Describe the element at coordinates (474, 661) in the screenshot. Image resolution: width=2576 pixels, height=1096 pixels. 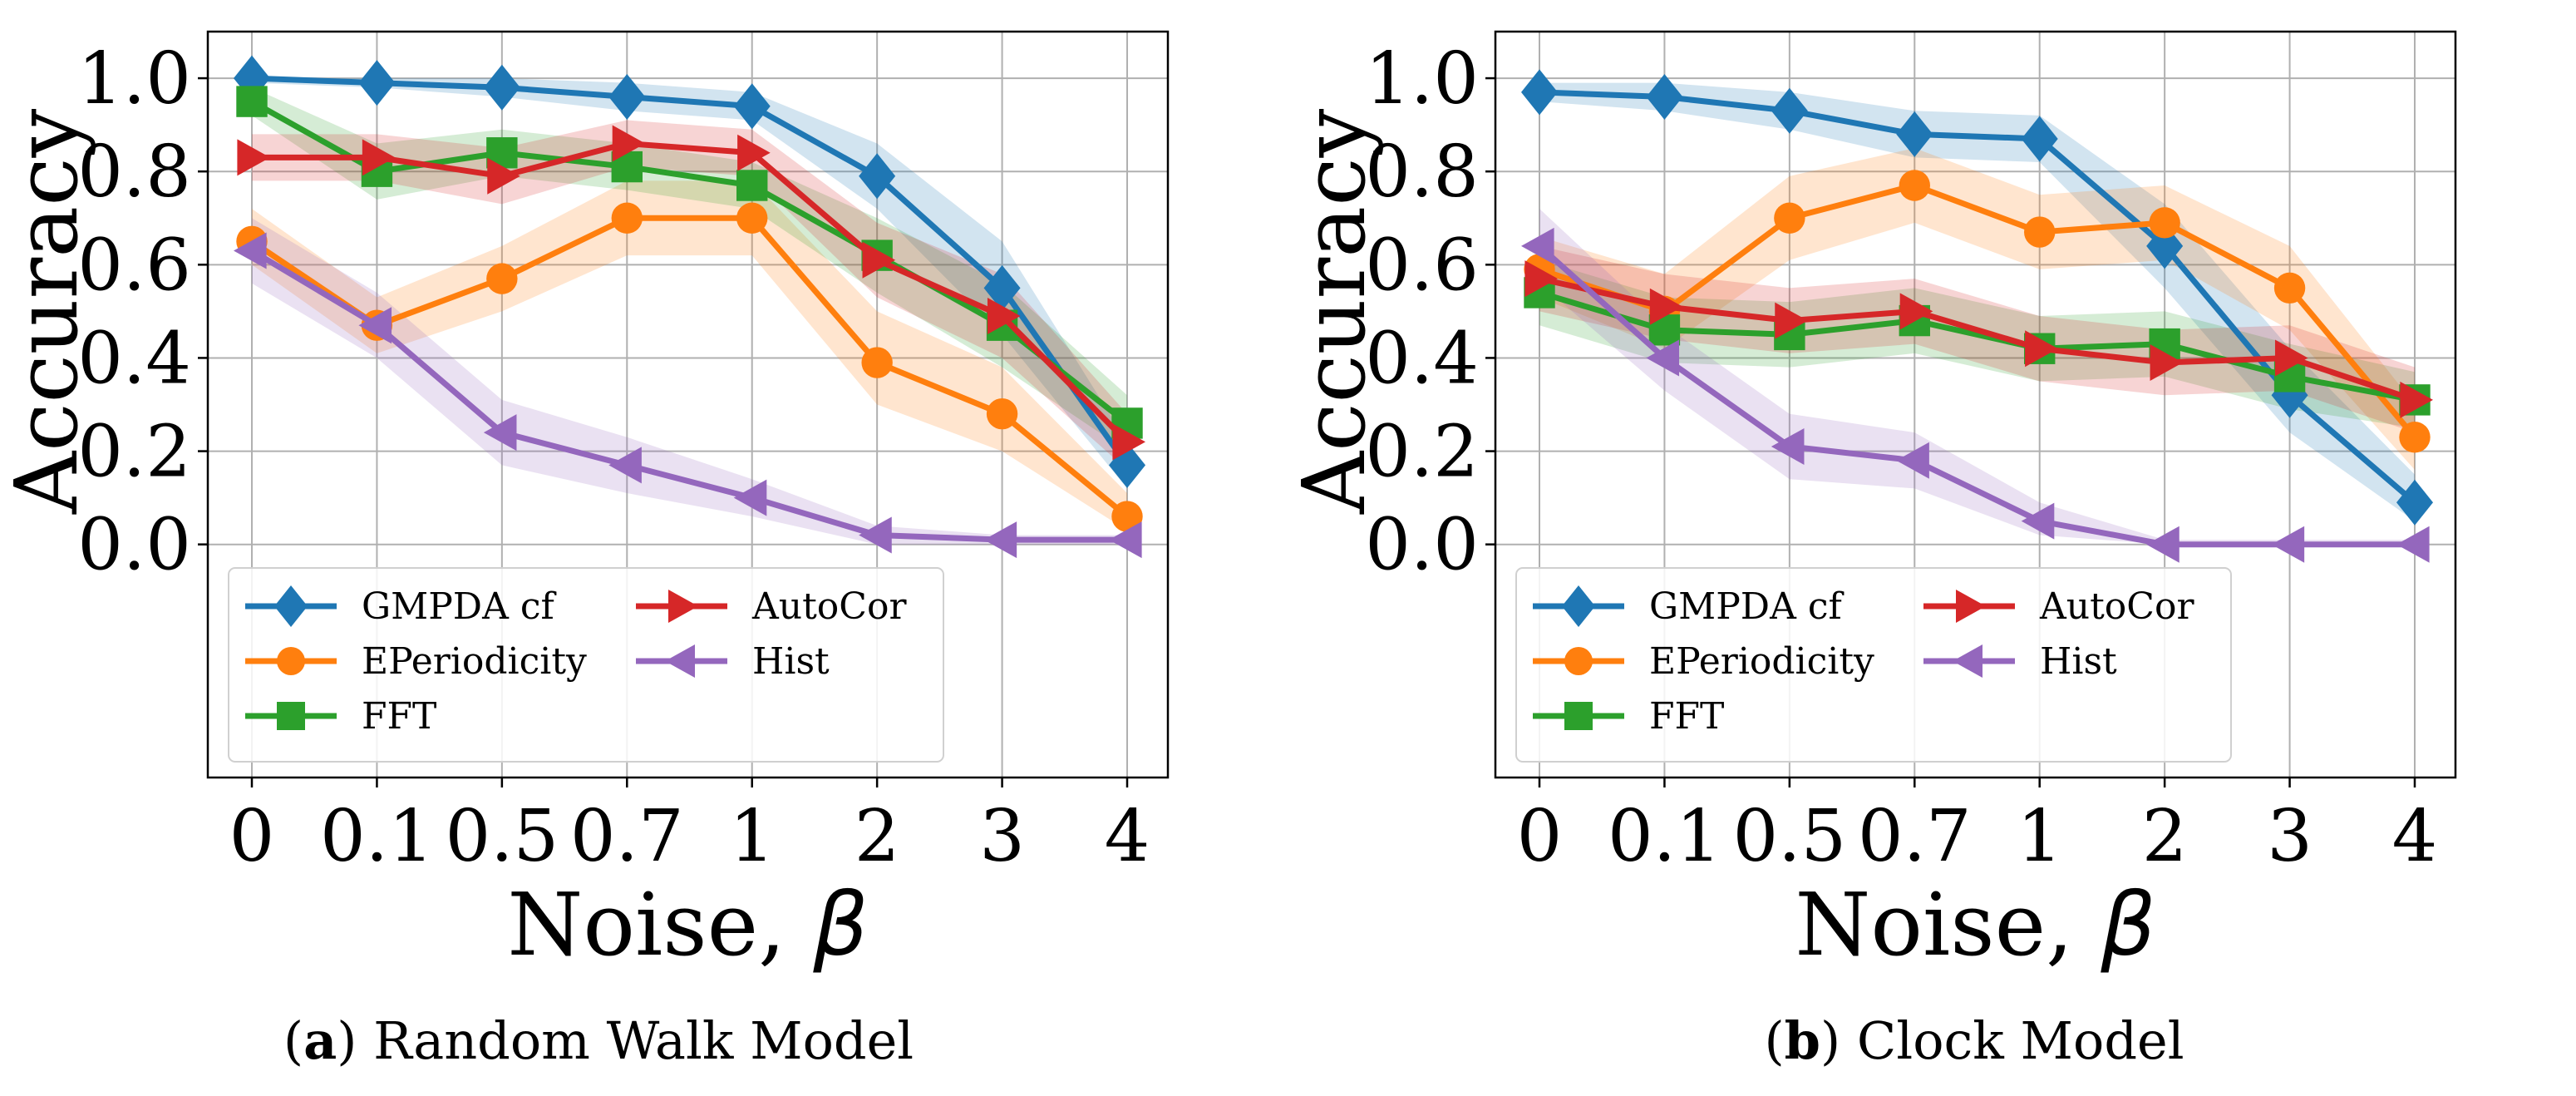
I see `chart-a-legend-label: EPeriodicity` at that location.